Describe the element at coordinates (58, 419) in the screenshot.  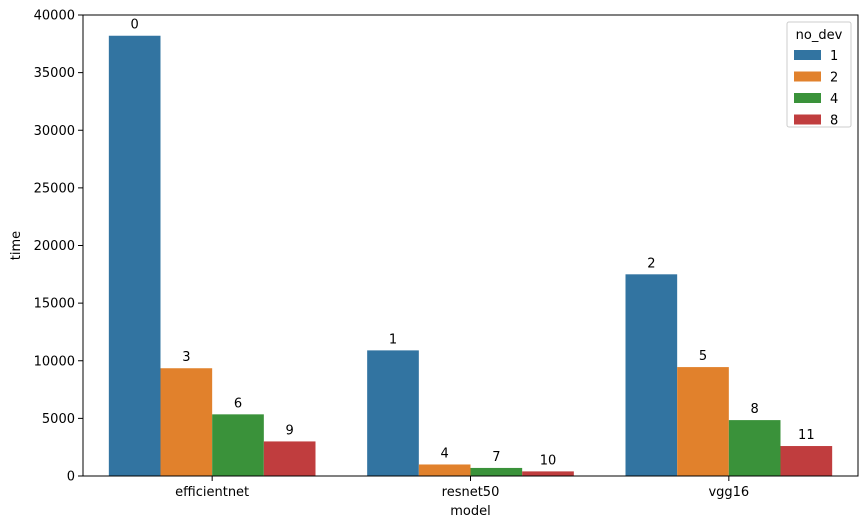
I see `y-tick-label: 5000` at that location.